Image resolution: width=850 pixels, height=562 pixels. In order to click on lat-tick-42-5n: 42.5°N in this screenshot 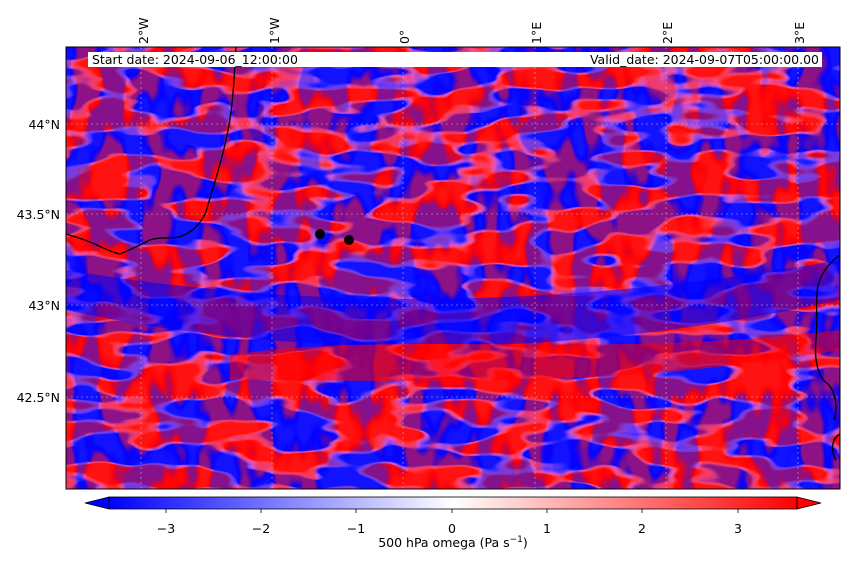, I will do `click(38, 397)`.